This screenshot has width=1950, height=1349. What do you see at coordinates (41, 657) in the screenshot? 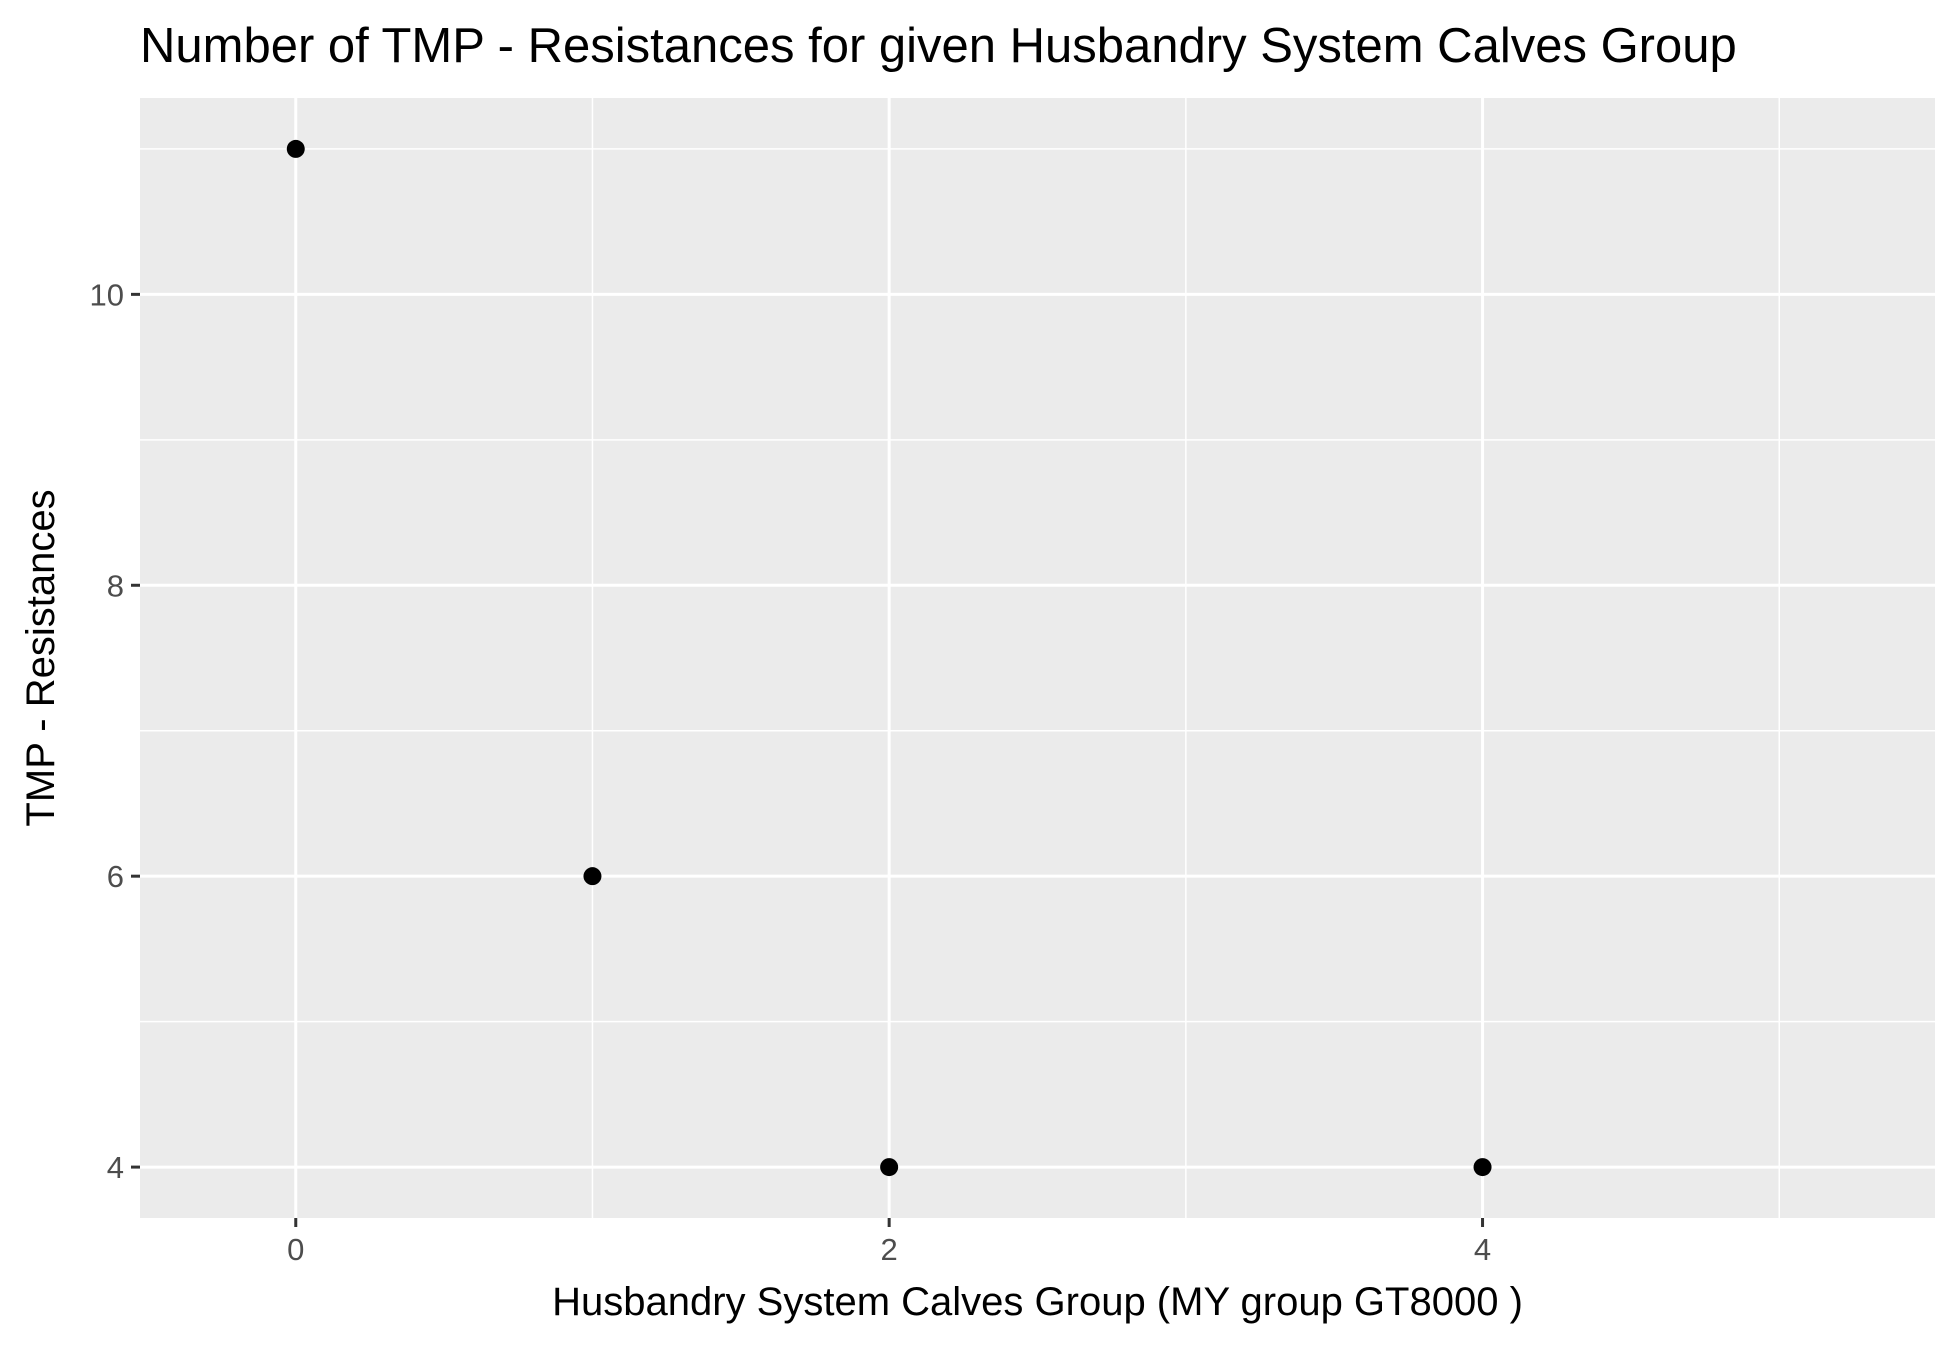
I see `y-axis-title: TMP - Resistances` at bounding box center [41, 657].